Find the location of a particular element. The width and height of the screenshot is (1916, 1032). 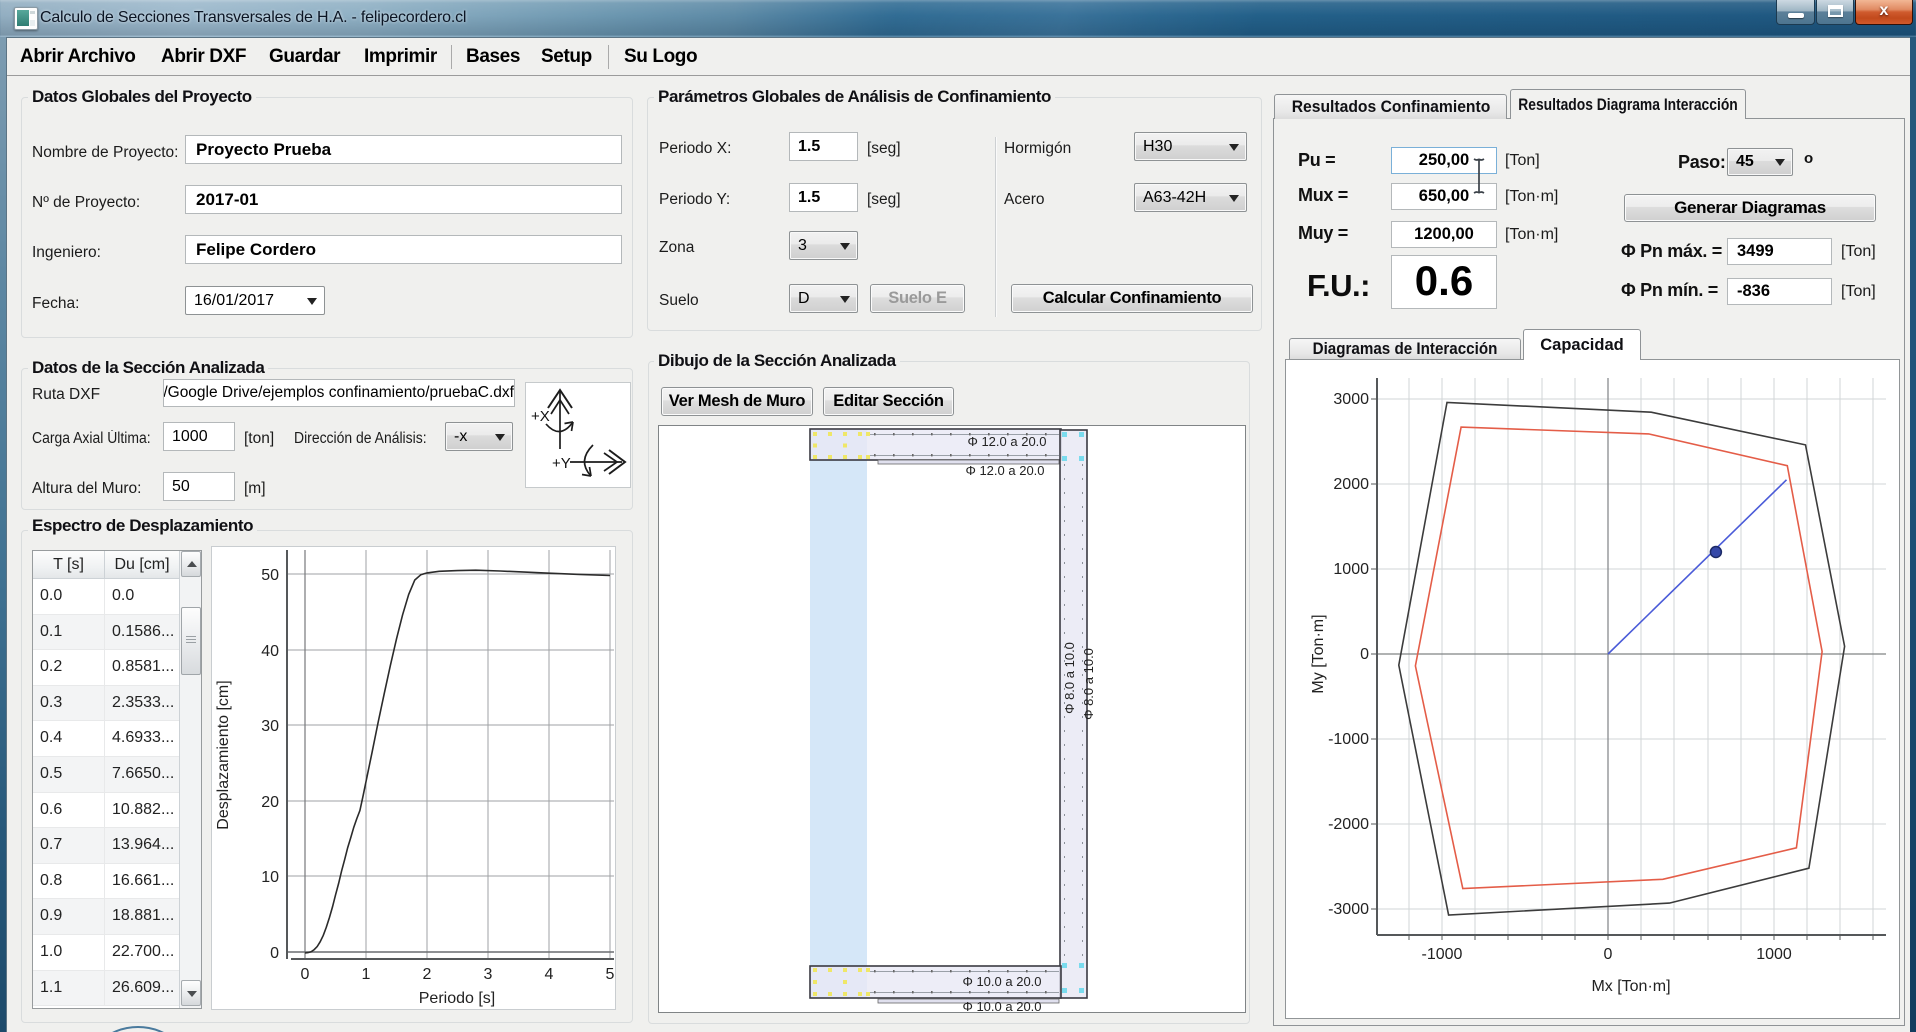

svg-text: 40 is located at coordinates (270, 651).